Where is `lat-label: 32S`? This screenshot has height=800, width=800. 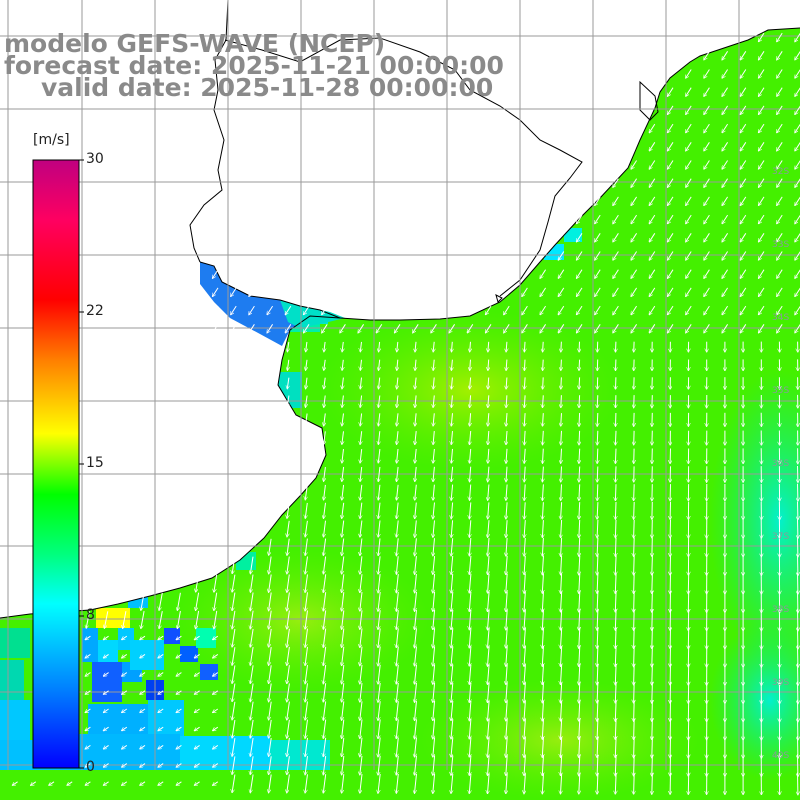
lat-label: 32S is located at coordinates (781, 172).